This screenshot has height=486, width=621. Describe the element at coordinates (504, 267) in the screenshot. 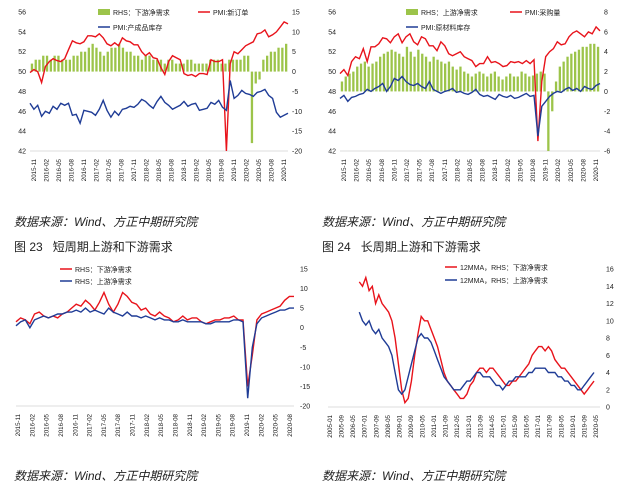

I see `legend-label: 12MMA，RHS：下游净需求` at that location.